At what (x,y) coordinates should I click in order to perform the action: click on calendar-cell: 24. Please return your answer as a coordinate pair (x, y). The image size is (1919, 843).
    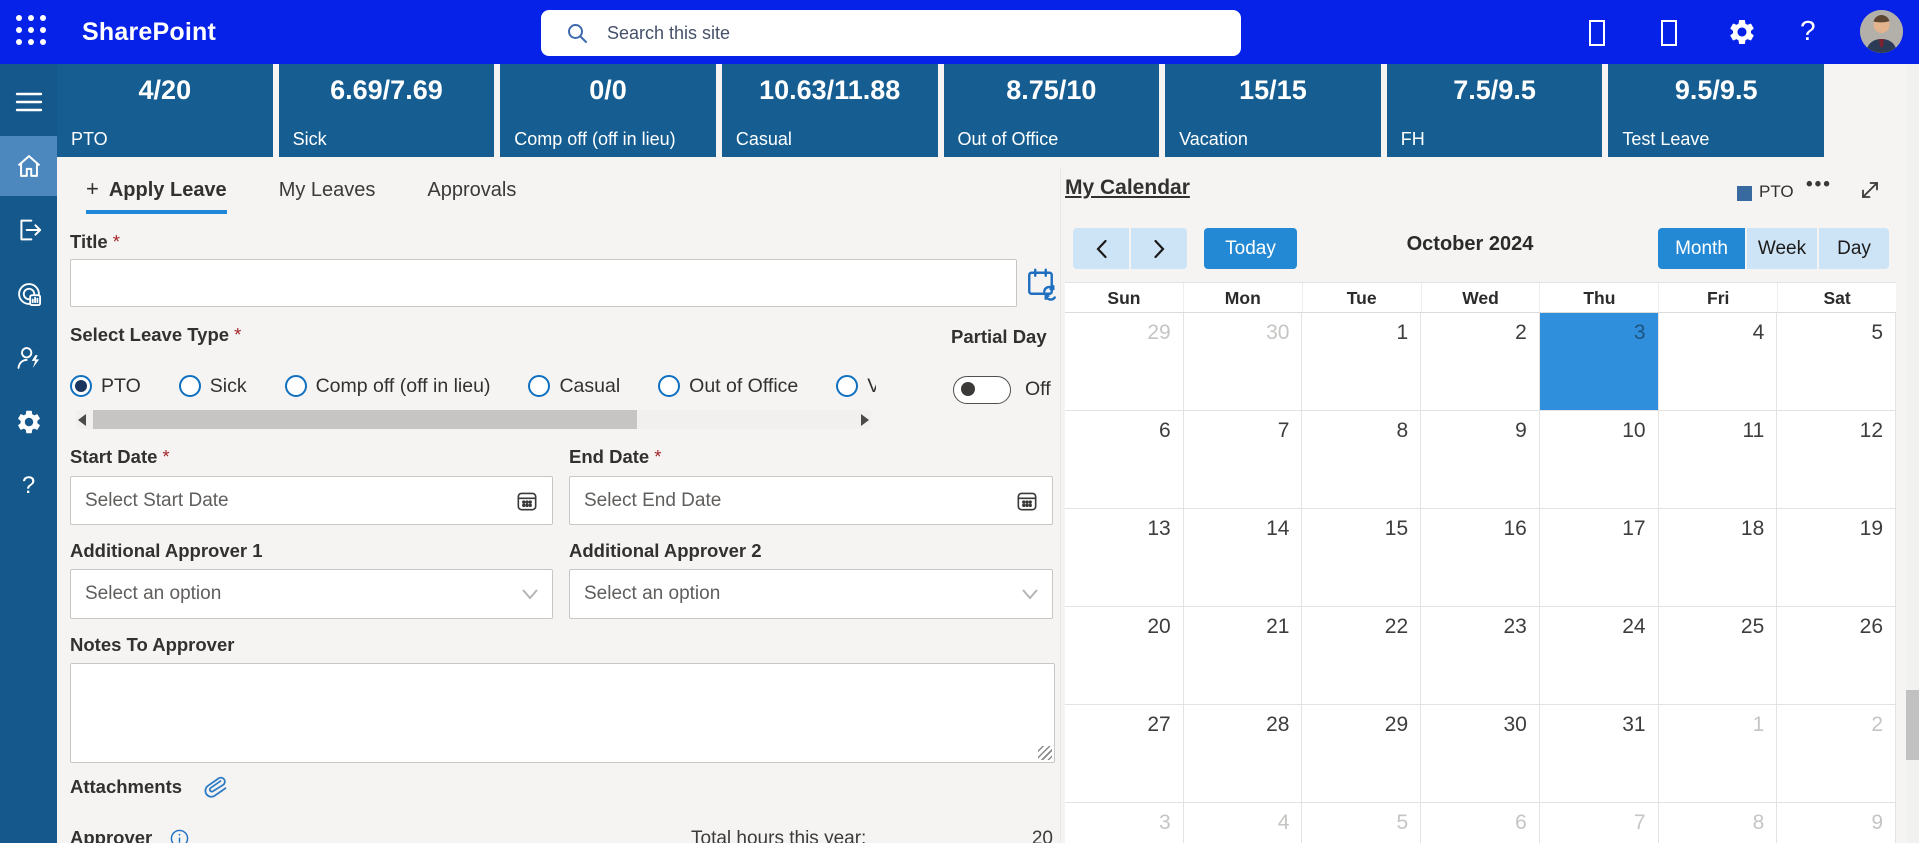
    Looking at the image, I should click on (1599, 656).